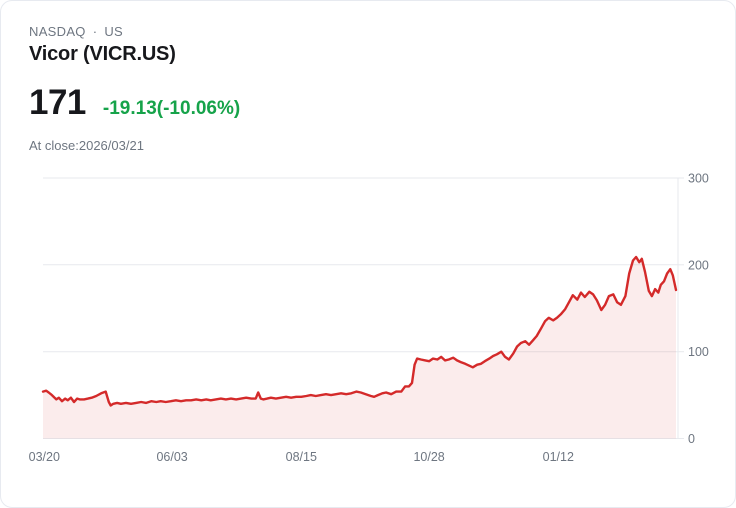  I want to click on price-row: 171 -19.13(-10.06%), so click(134, 103).